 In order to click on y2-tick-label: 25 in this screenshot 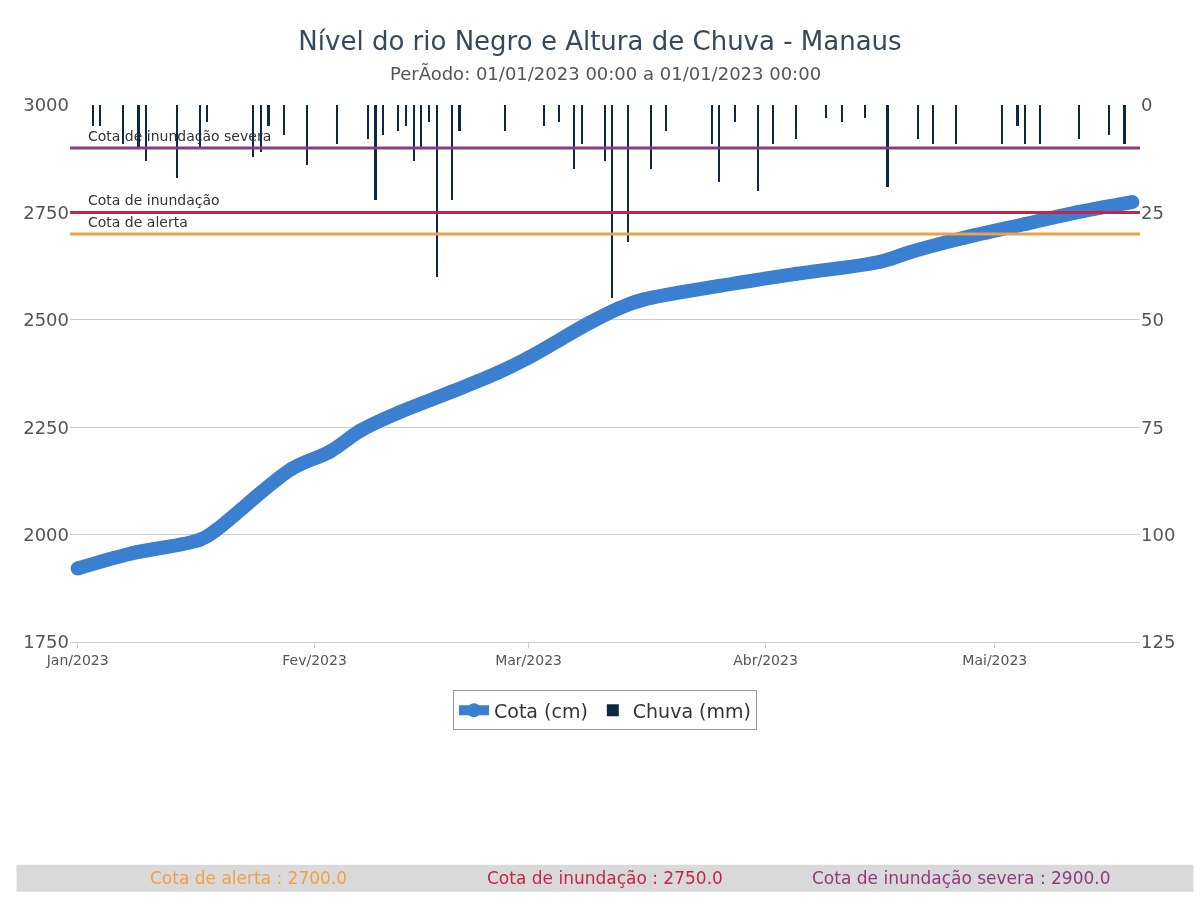, I will do `click(1152, 212)`.